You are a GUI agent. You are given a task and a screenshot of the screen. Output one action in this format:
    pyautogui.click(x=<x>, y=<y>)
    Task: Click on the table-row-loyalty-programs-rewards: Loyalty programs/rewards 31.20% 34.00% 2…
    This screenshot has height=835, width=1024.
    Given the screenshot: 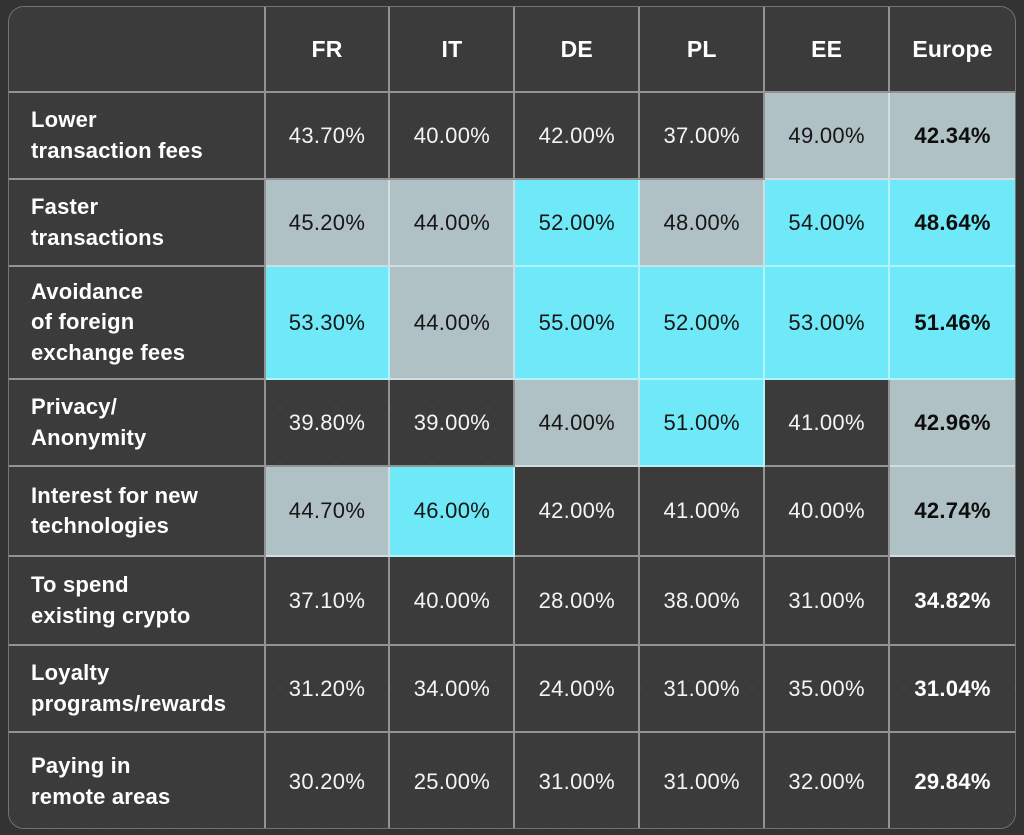 What is the action you would take?
    pyautogui.click(x=512, y=689)
    